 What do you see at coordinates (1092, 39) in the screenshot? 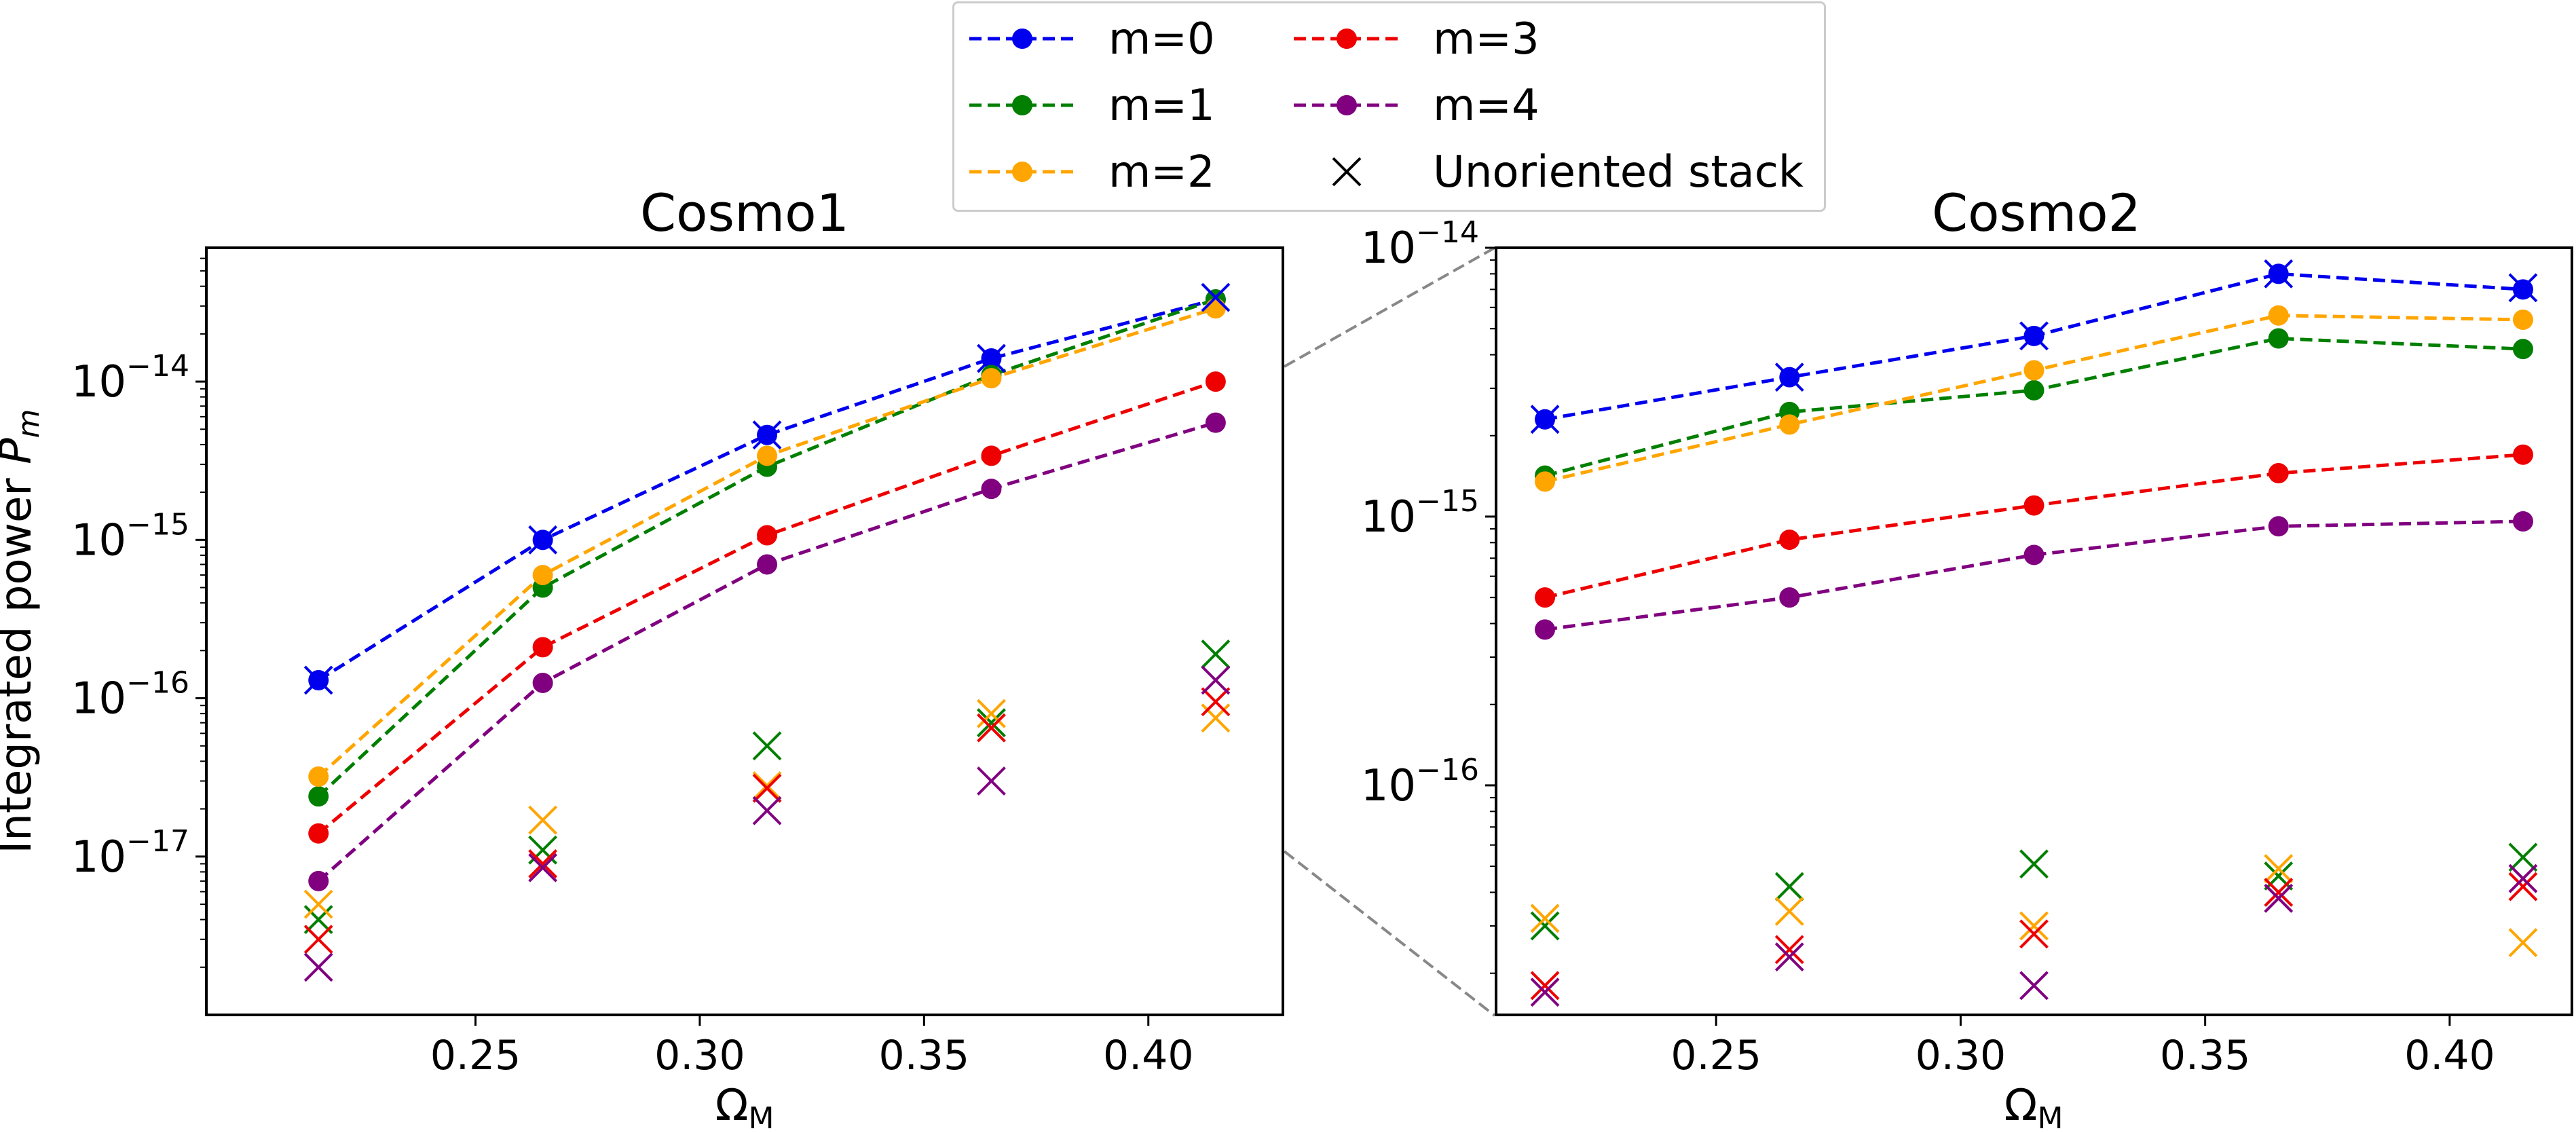
I see `legend-entry: m=0` at bounding box center [1092, 39].